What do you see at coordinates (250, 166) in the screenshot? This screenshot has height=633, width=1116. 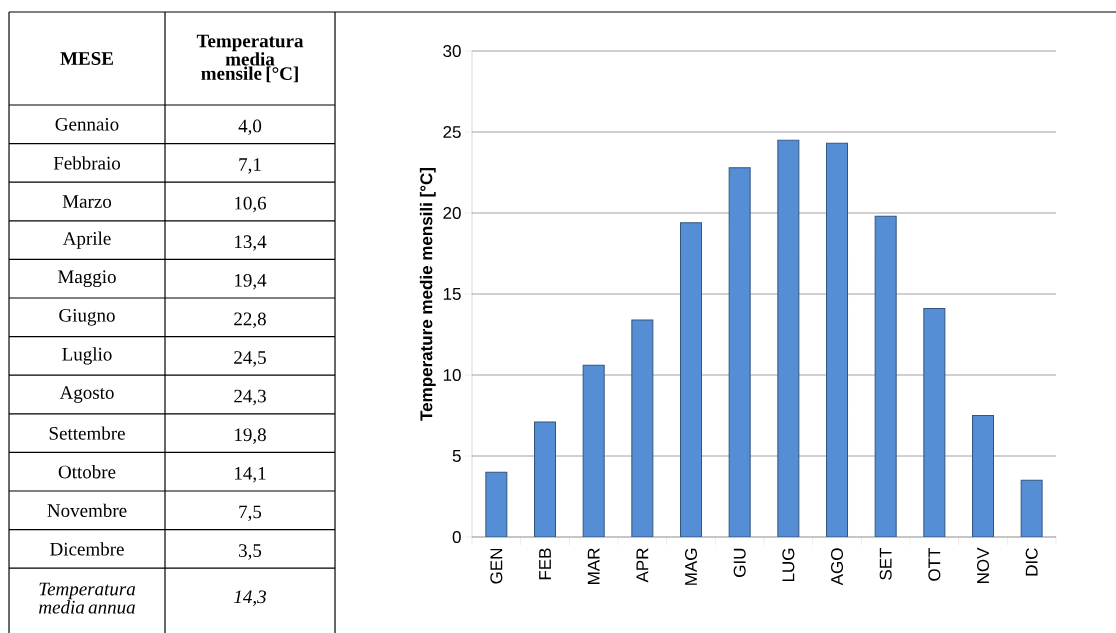 I see `text: 7,1` at bounding box center [250, 166].